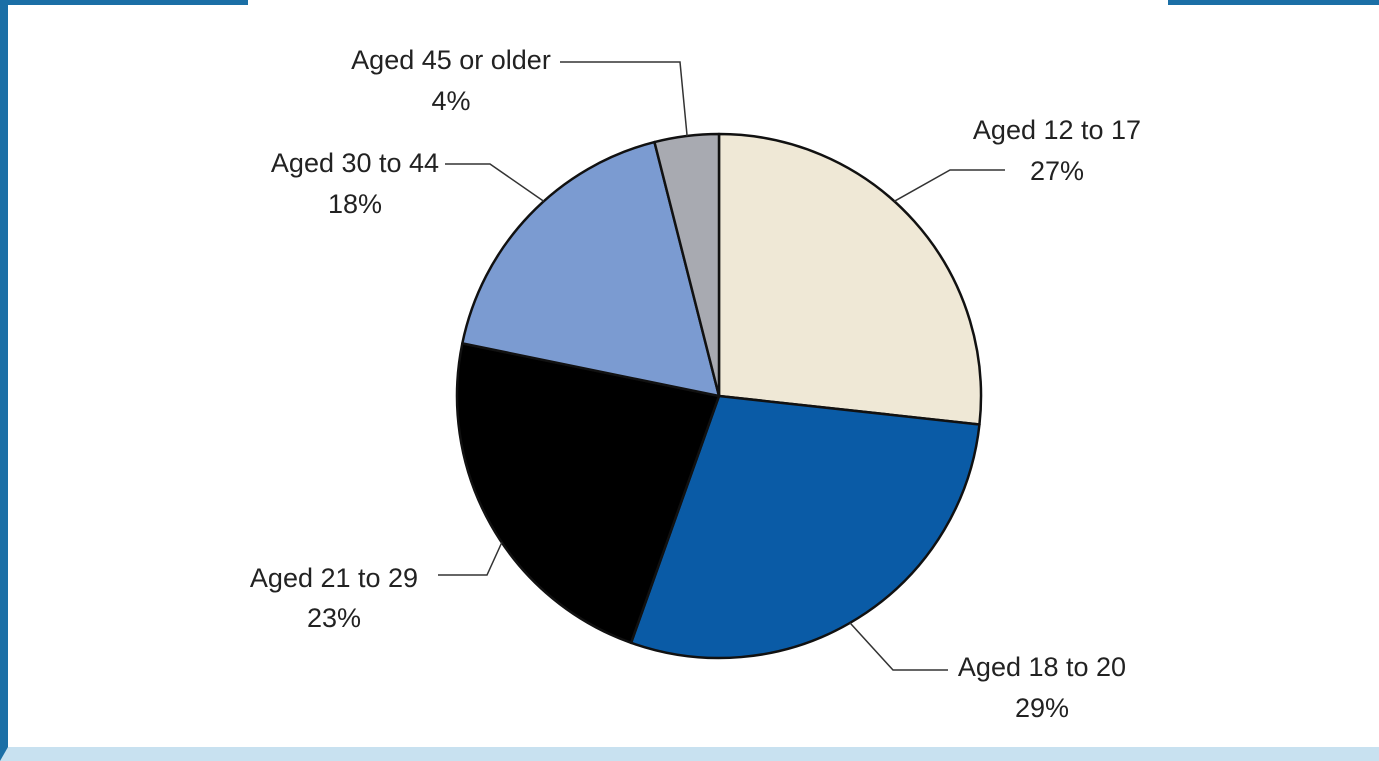 The height and width of the screenshot is (761, 1379). What do you see at coordinates (1042, 667) in the screenshot?
I see `label-slice-1-name: Aged 18 to 20` at bounding box center [1042, 667].